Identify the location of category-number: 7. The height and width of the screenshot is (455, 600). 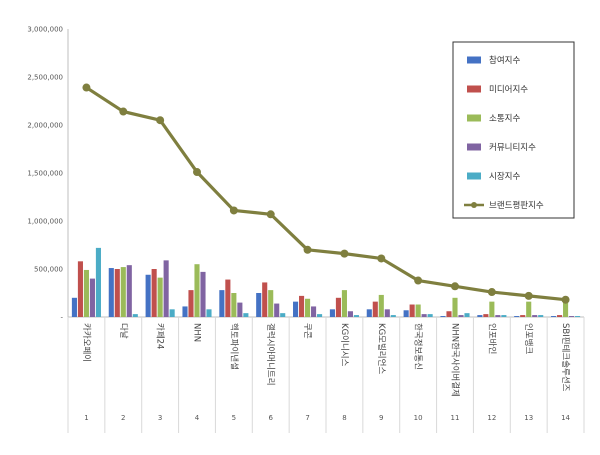
(307, 418).